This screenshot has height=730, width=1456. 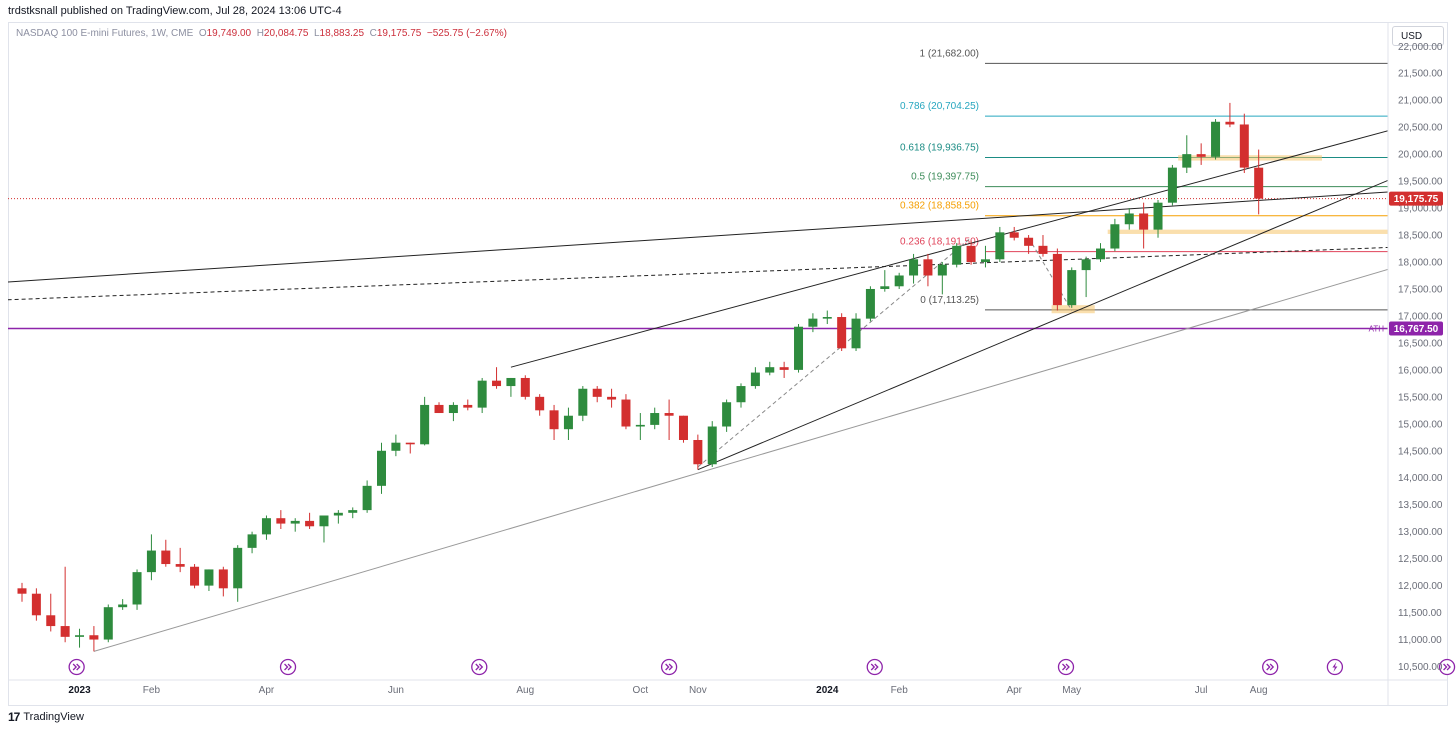 I want to click on currency-button: USD, so click(x=1418, y=36).